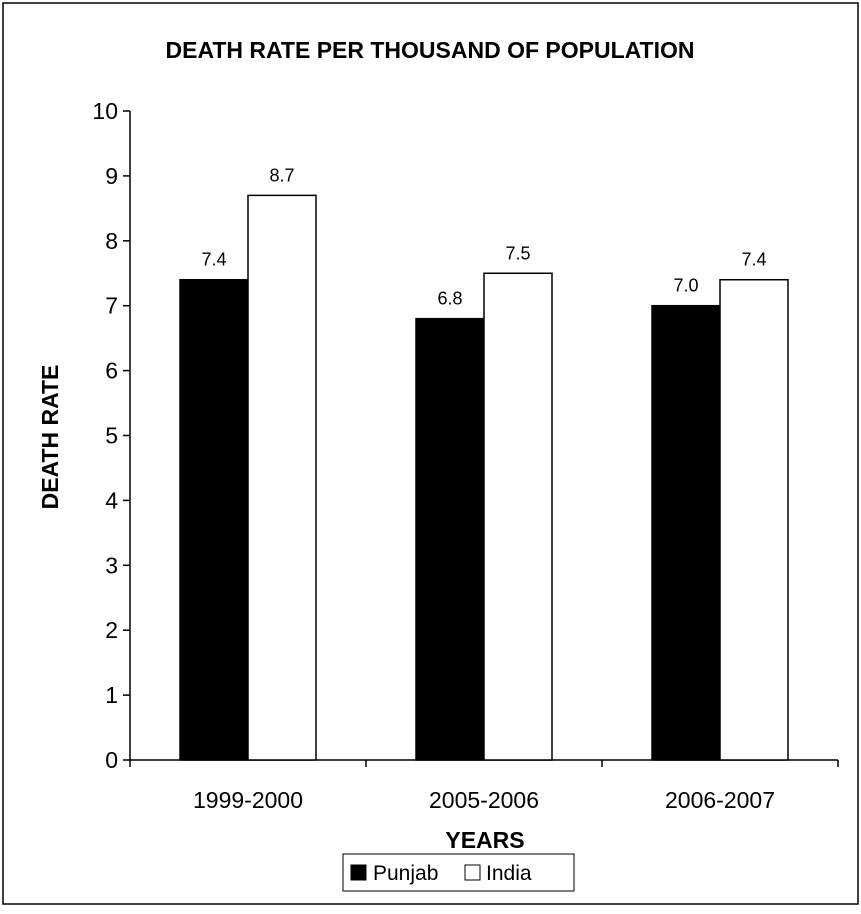  Describe the element at coordinates (430, 50) in the screenshot. I see `chart-title: DEATH RATE PER THOUSAND OF POPULATION` at that location.